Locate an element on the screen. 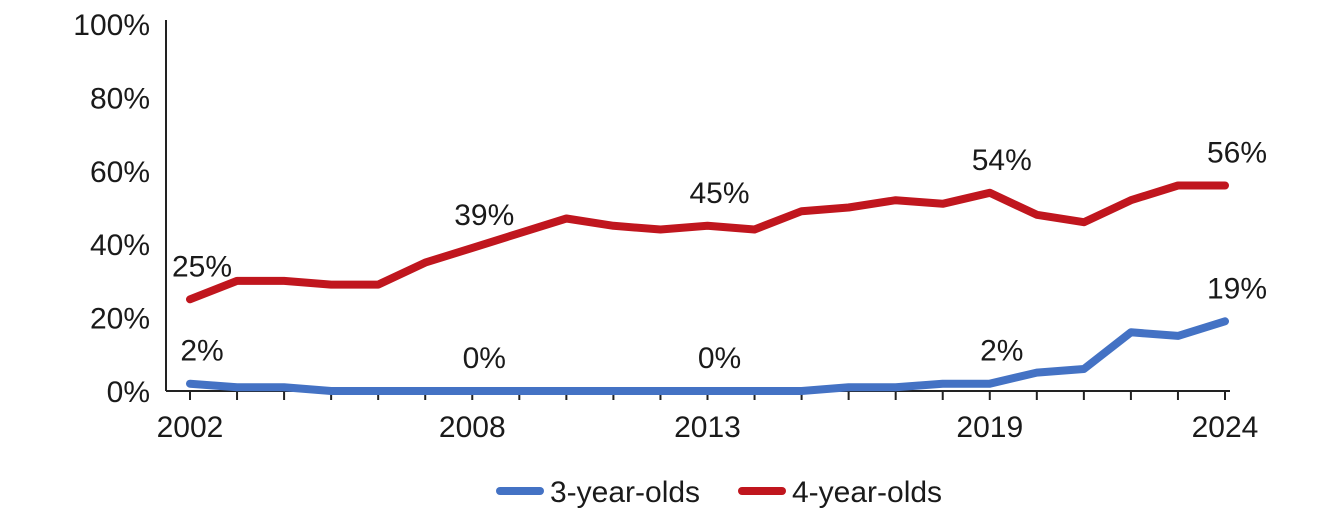  x-tick-label: 2024 is located at coordinates (1225, 427).